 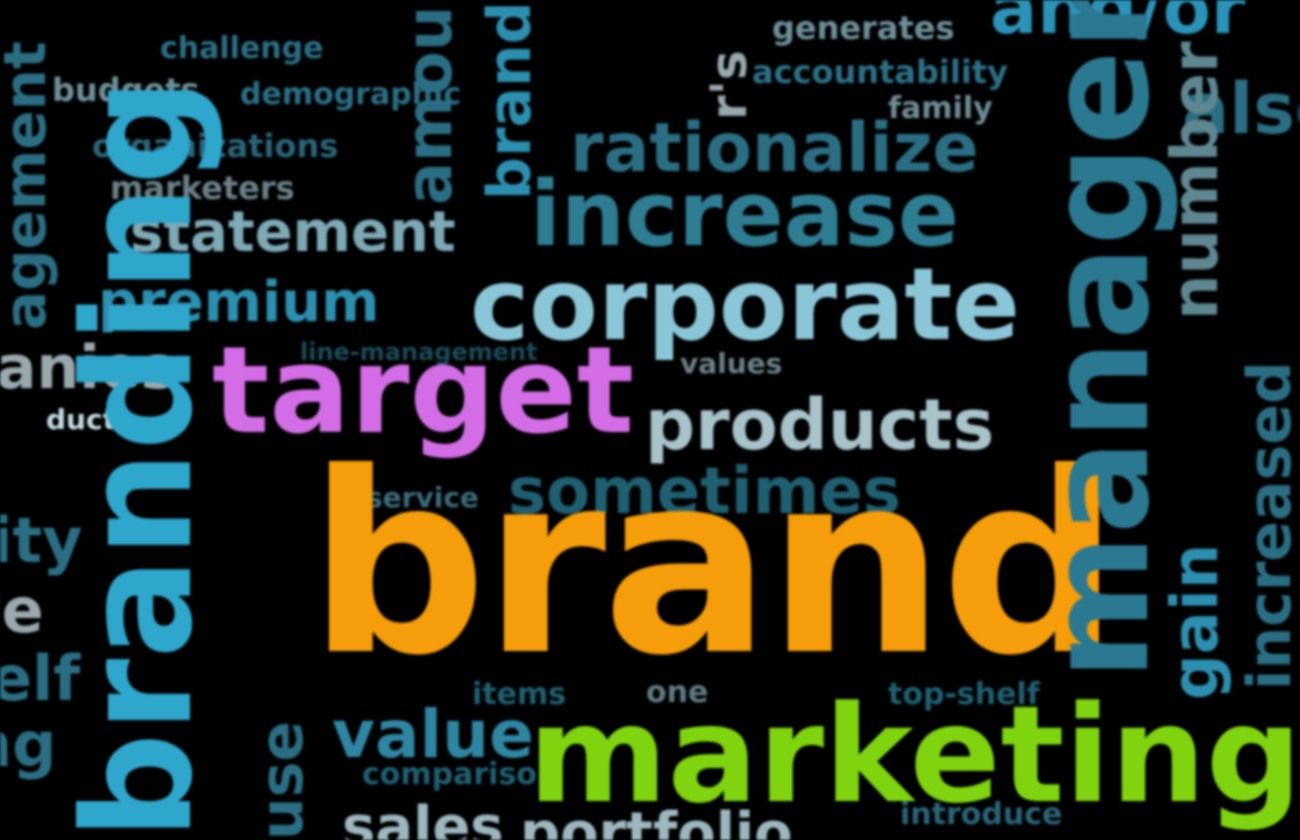 What do you see at coordinates (940, 108) in the screenshot?
I see `word-family: family` at bounding box center [940, 108].